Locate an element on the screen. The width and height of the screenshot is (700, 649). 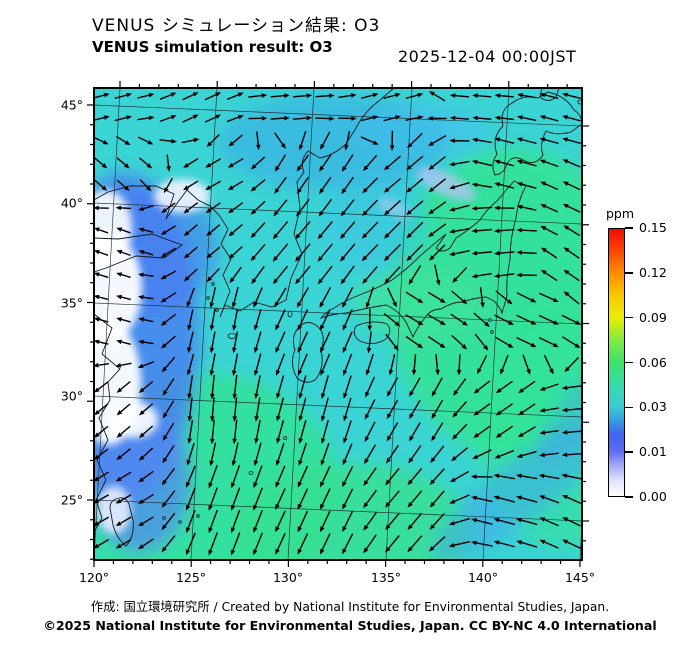
coastline-sakhalin is located at coordinates (549, 94).